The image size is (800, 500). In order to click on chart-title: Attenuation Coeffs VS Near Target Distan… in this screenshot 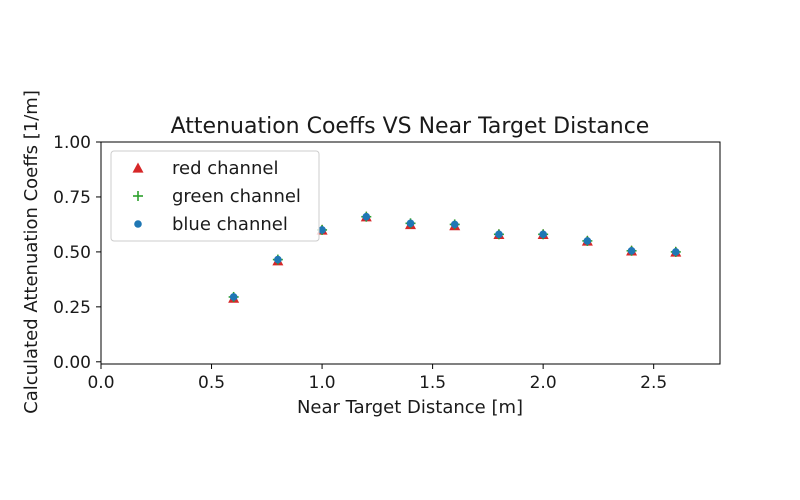, I will do `click(410, 126)`.